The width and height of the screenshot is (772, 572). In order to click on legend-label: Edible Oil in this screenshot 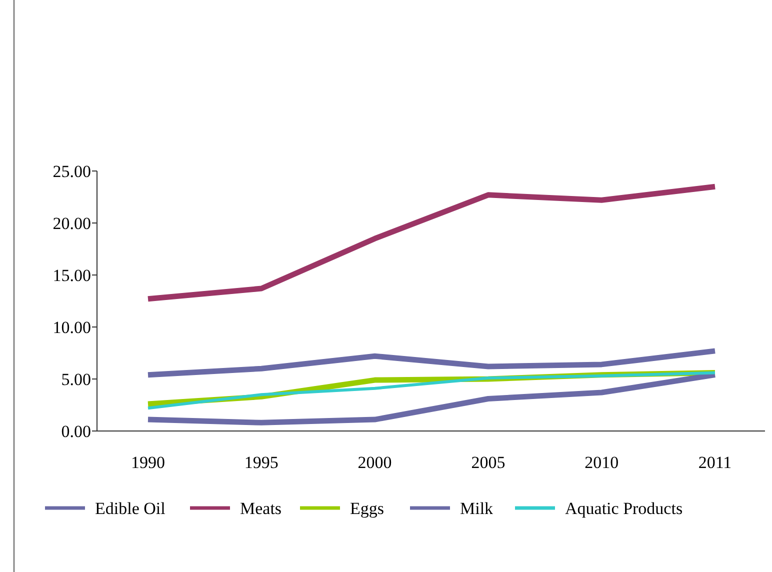, I will do `click(130, 508)`.